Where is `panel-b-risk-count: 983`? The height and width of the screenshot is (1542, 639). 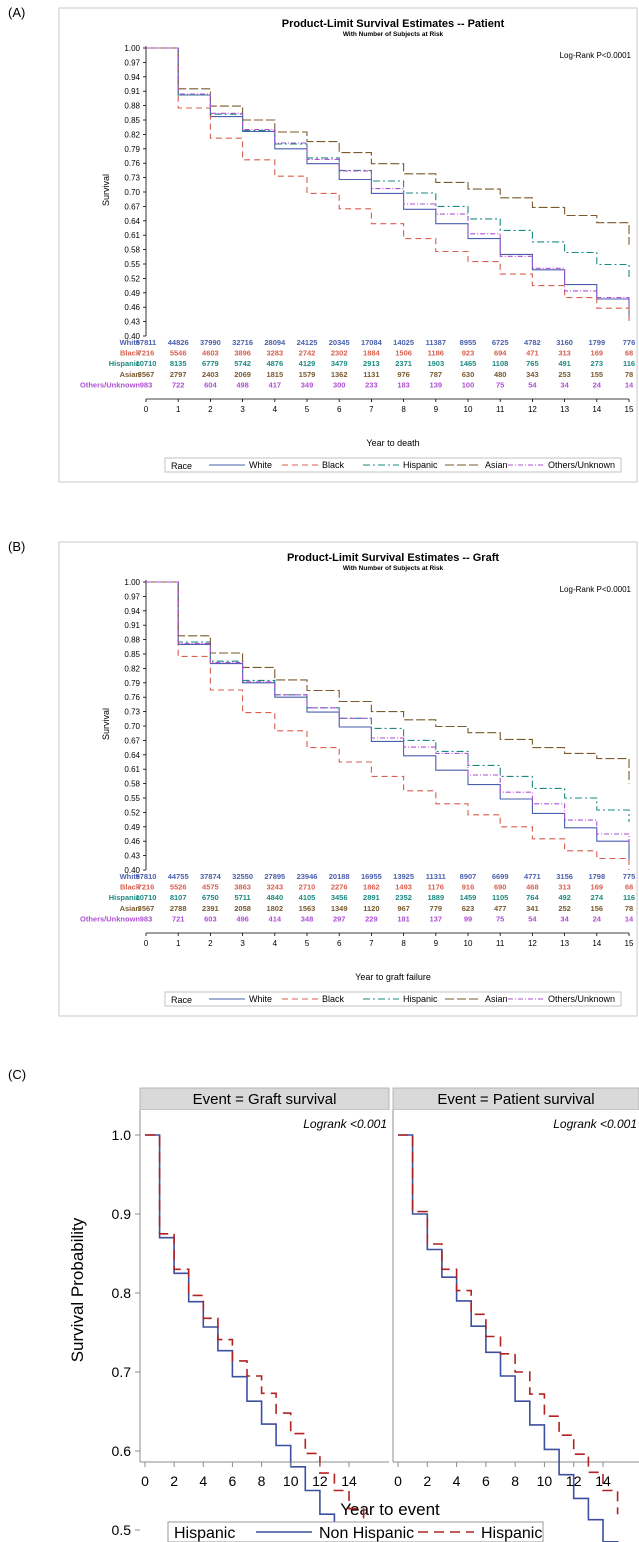 panel-b-risk-count: 983 is located at coordinates (146, 918).